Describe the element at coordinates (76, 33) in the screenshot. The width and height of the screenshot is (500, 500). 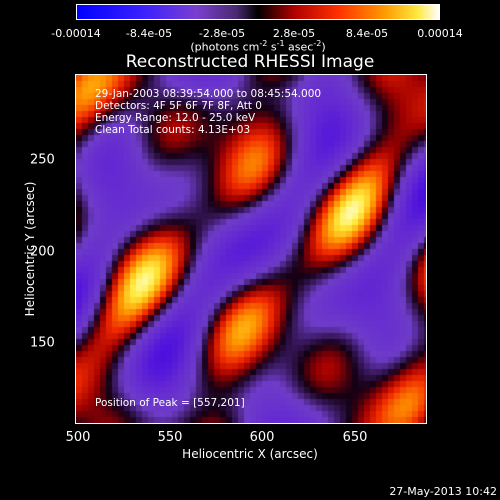
I see `colorbar-tick: -0.00014` at that location.